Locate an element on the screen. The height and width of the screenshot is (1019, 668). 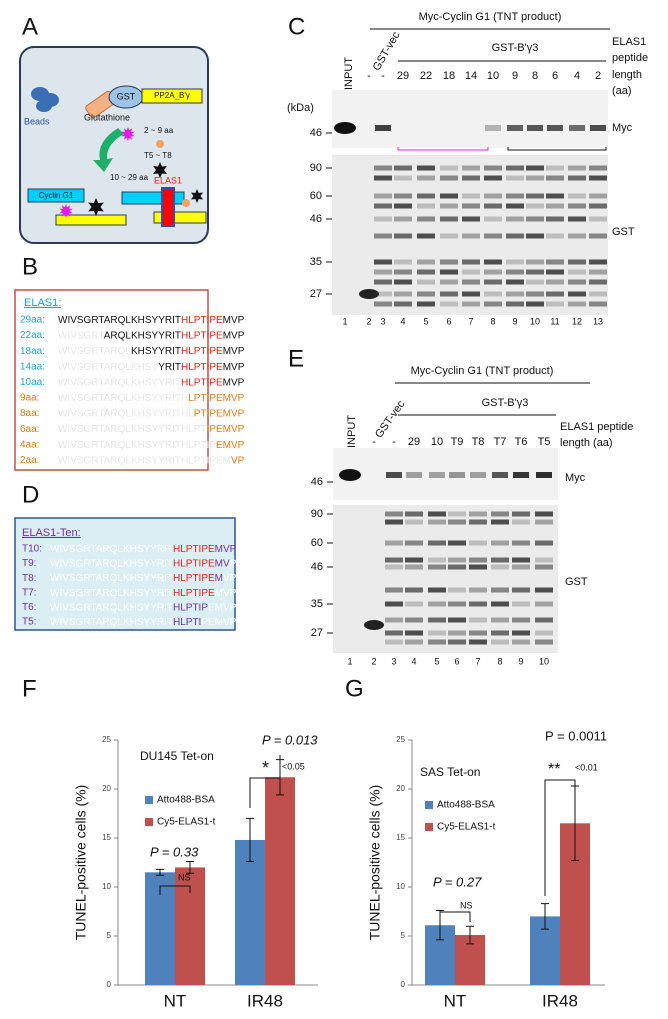
peptide-label: ELAS1 is located at coordinates (629, 42).